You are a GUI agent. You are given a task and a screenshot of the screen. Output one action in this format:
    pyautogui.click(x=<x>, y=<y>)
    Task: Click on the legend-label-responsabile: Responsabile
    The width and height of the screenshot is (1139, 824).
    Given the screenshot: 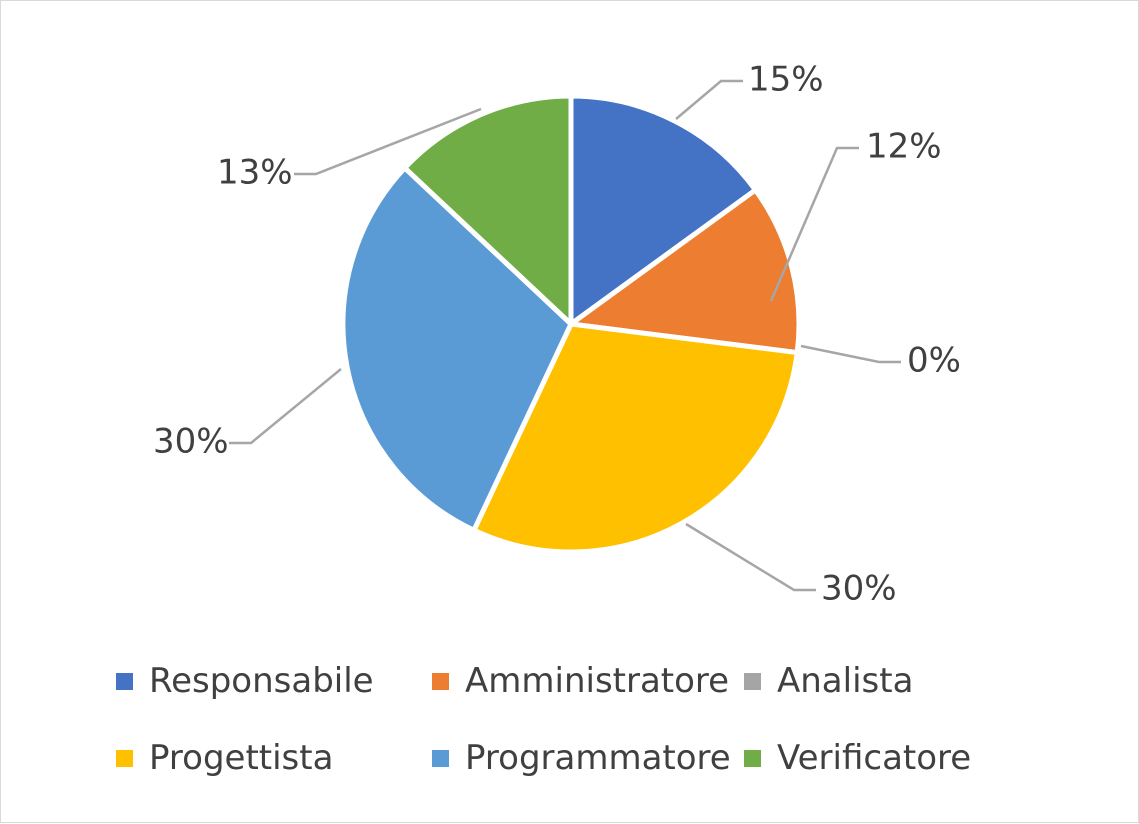 What is the action you would take?
    pyautogui.click(x=261, y=681)
    